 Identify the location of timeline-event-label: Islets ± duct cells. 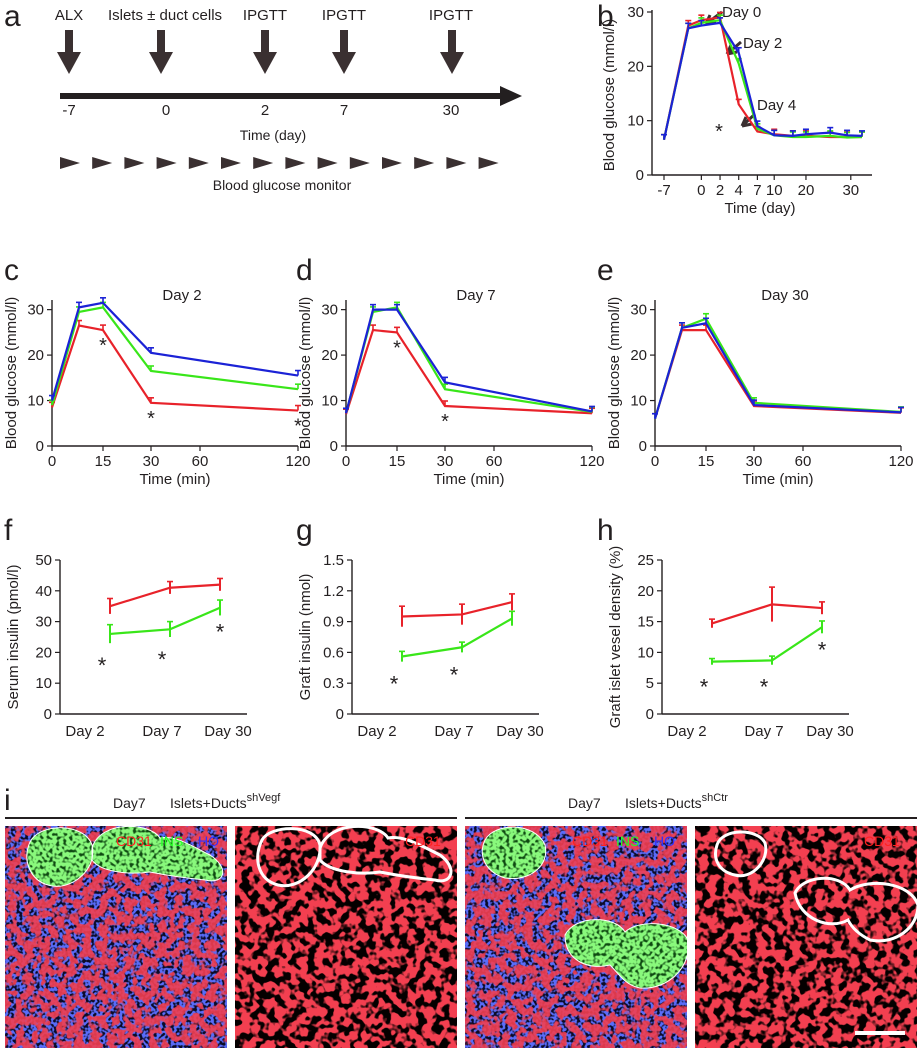
(165, 15).